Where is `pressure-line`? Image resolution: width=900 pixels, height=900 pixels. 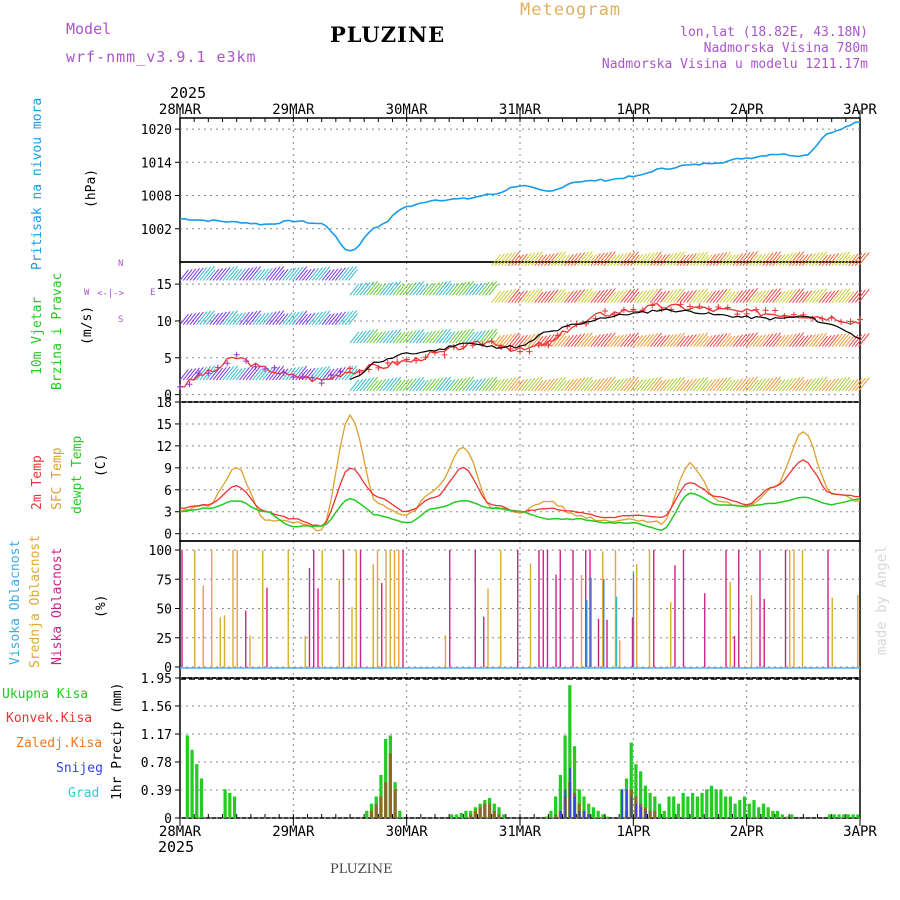
pressure-line is located at coordinates (520, 186).